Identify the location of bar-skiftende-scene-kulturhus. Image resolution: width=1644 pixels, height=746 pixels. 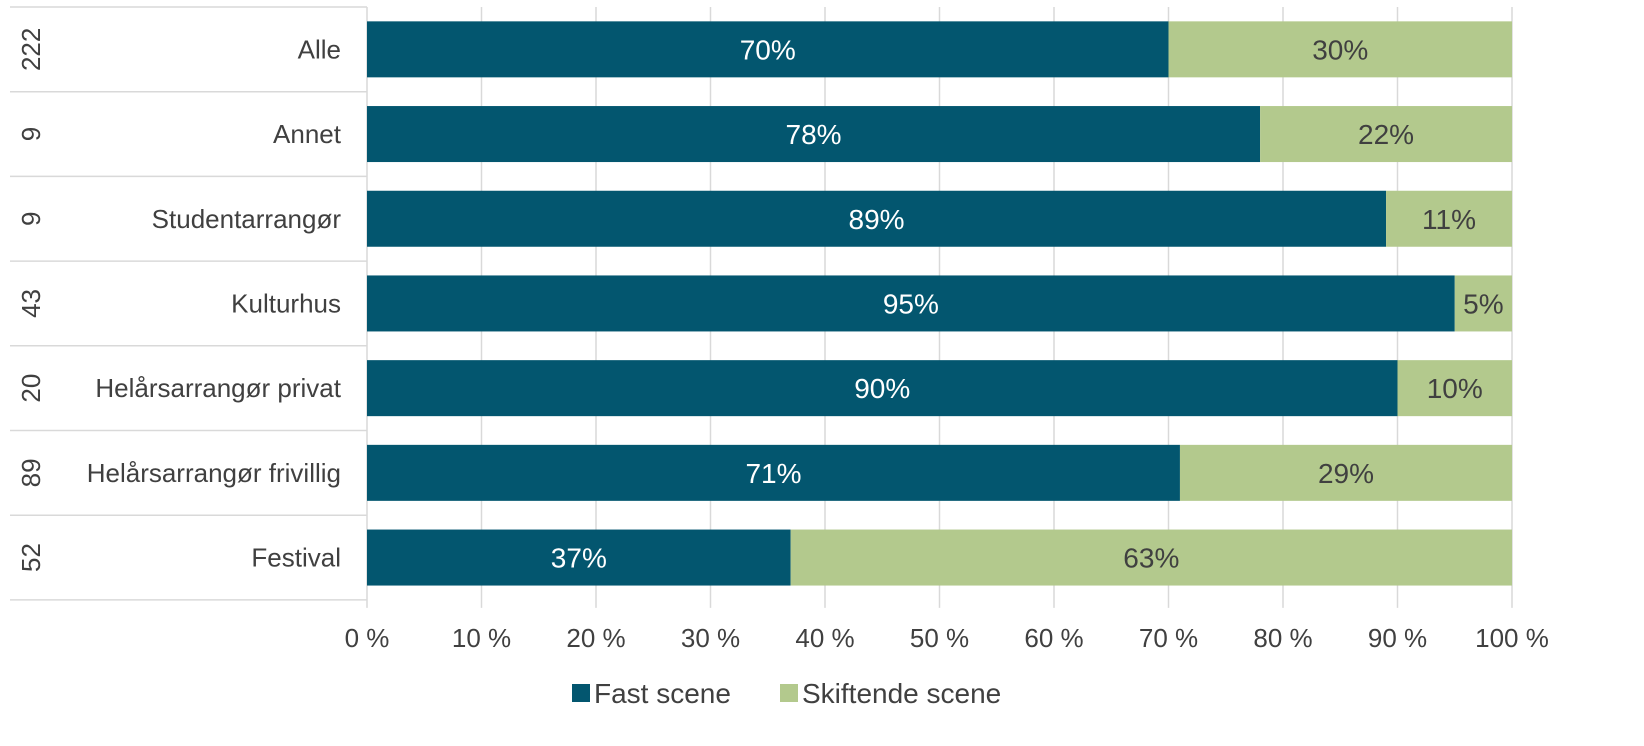
(1483, 303).